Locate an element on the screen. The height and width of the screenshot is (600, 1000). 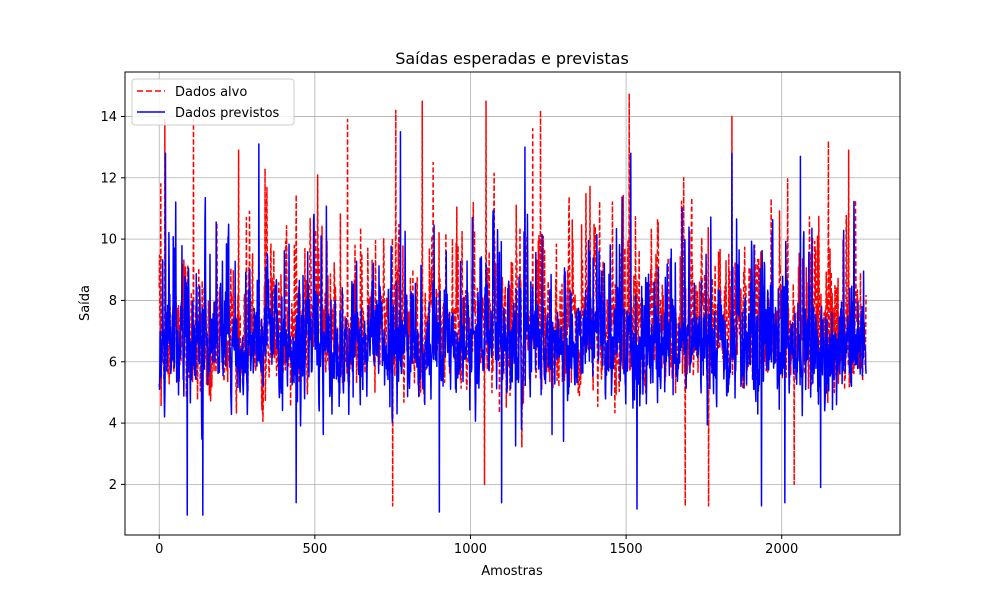
x-tick-label: 1000 is located at coordinates (470, 549).